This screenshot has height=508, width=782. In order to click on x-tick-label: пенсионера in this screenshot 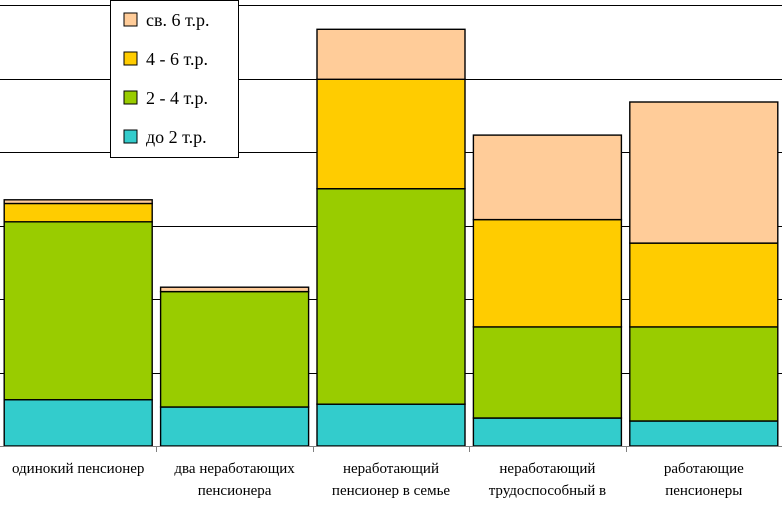, I will do `click(235, 491)`.